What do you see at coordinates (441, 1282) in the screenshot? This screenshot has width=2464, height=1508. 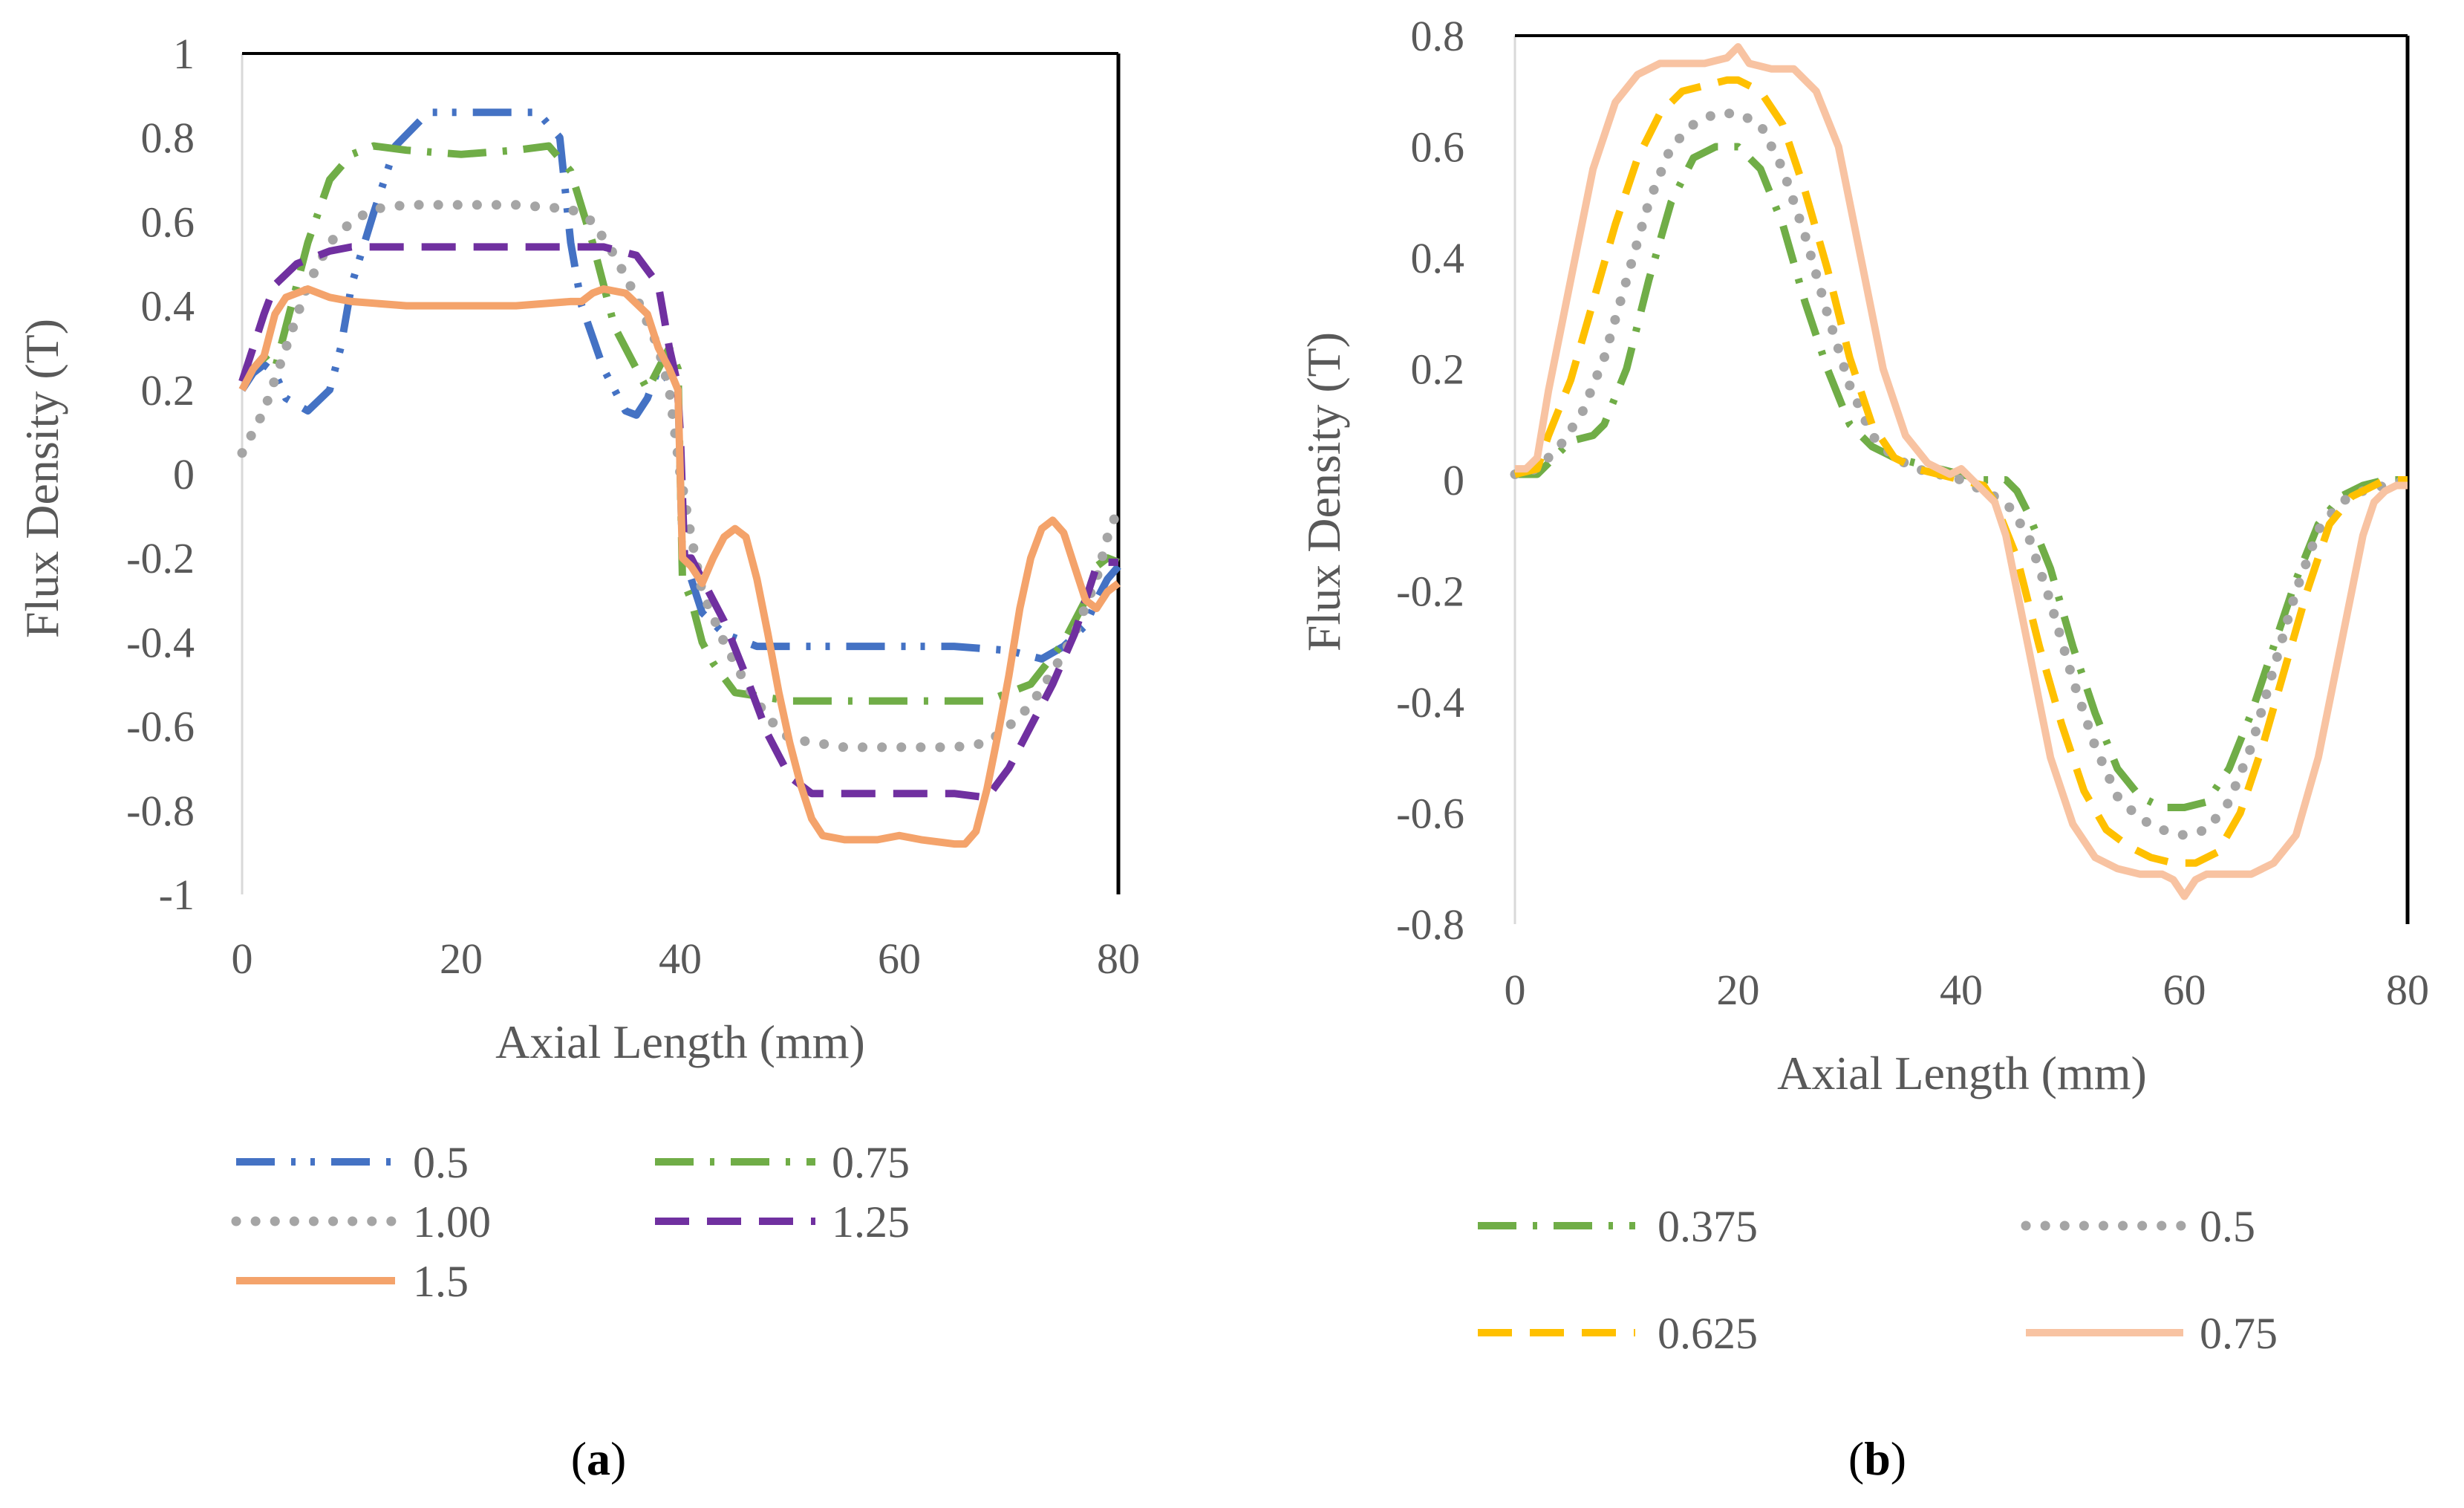 I see `chart-a-legend-label-1-5: 1.5` at bounding box center [441, 1282].